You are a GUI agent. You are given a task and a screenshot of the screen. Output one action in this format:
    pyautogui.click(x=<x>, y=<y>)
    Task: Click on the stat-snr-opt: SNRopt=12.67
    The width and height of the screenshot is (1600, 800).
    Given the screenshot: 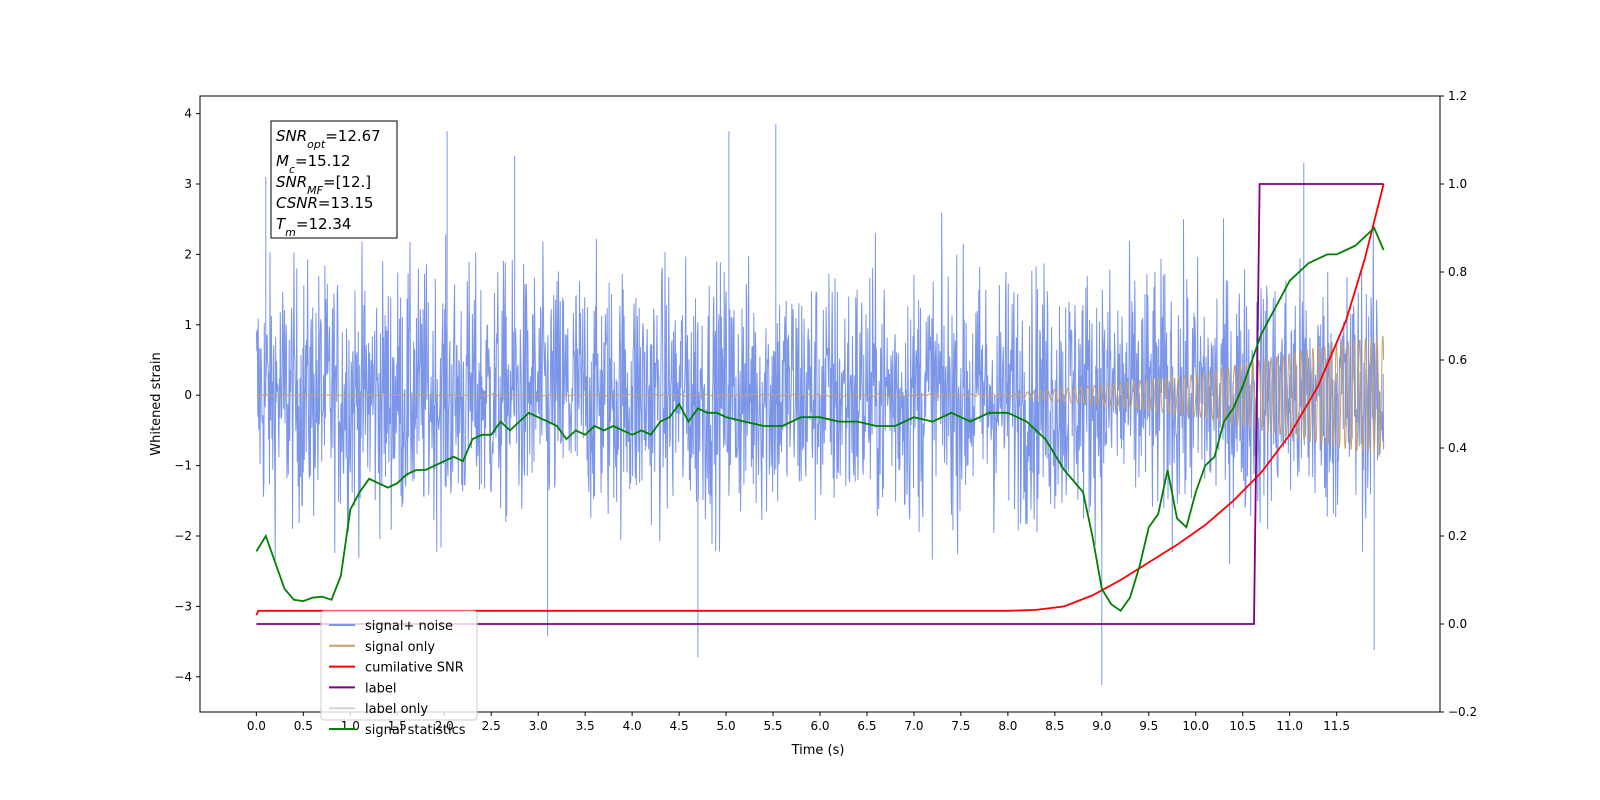 What is the action you would take?
    pyautogui.click(x=328, y=139)
    